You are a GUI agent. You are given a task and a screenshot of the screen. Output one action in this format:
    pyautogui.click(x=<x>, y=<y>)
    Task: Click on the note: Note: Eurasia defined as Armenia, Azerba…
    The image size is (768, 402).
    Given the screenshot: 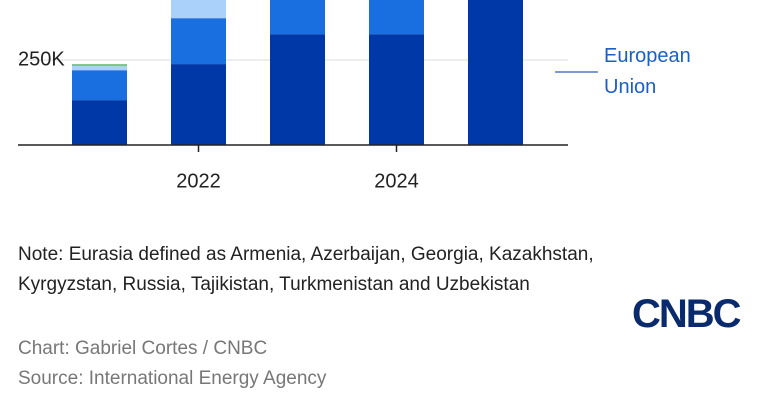 What is the action you would take?
    pyautogui.click(x=306, y=269)
    